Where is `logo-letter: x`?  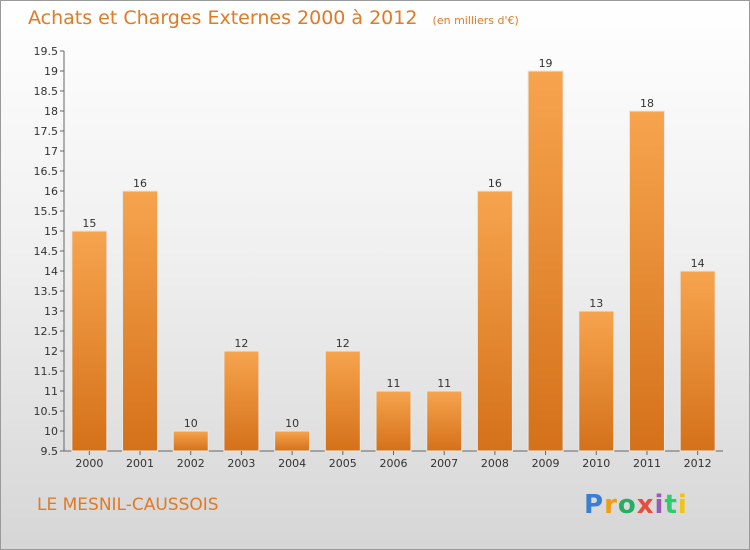
logo-letter: x is located at coordinates (645, 505).